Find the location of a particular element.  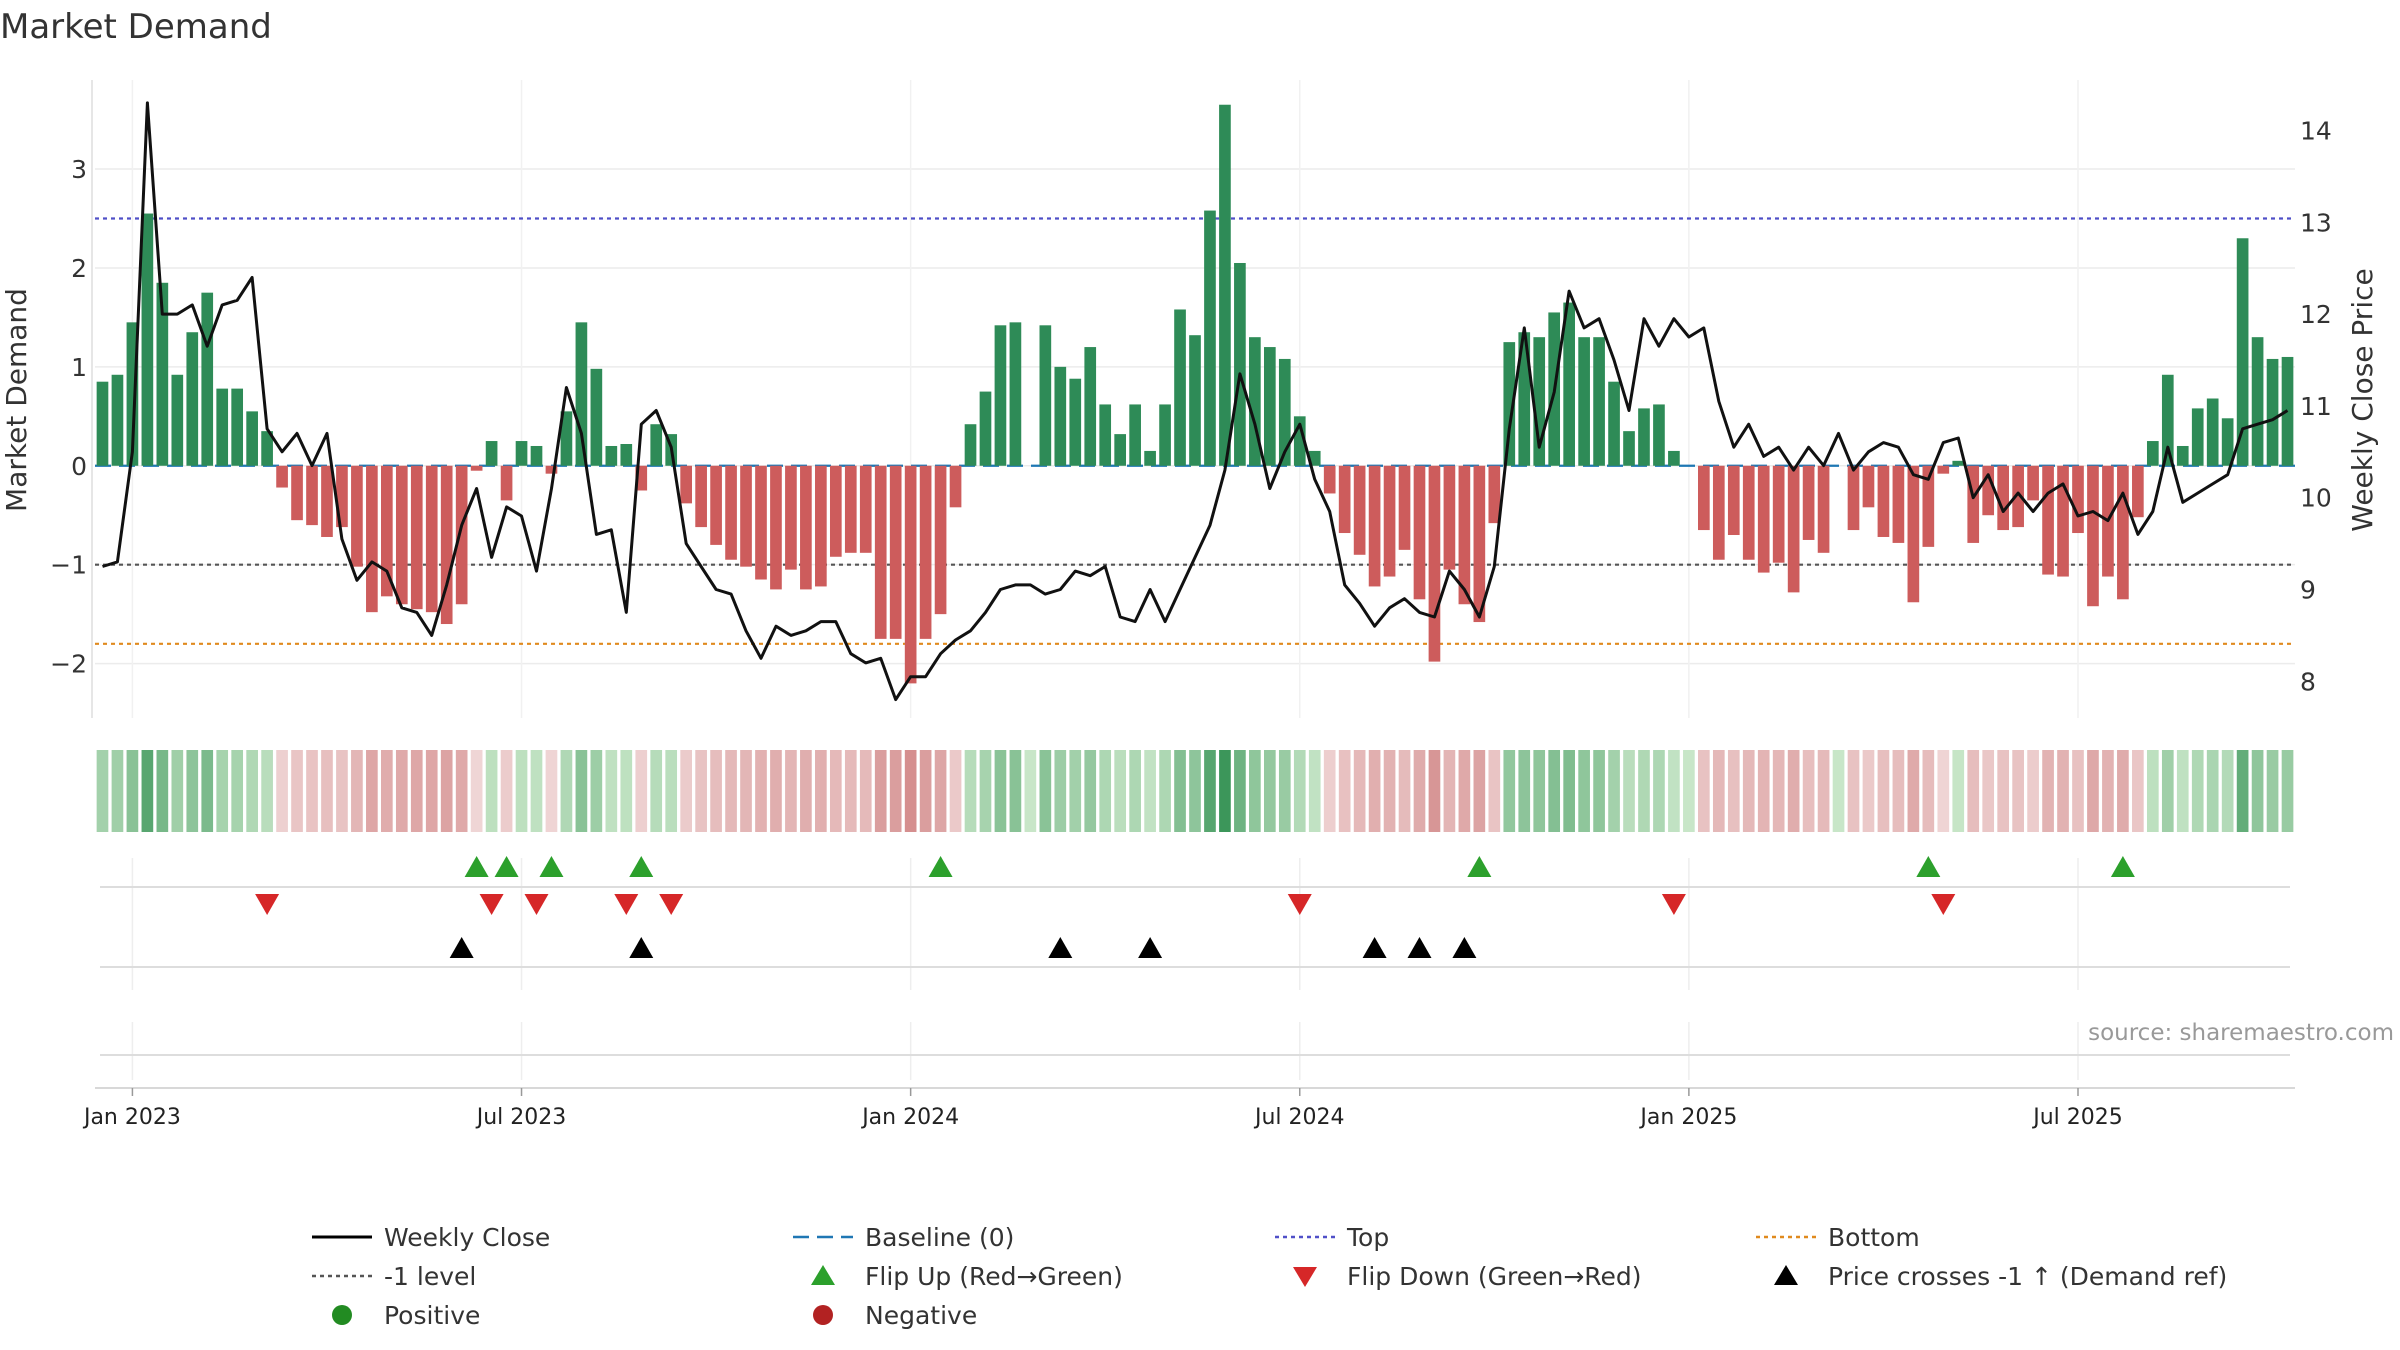

x-tick-label: Jul 2025 is located at coordinates (2077, 1117).